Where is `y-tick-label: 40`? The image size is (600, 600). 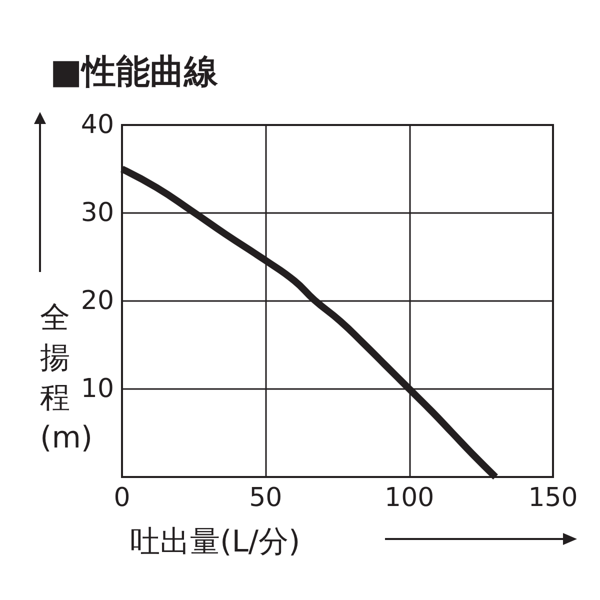 y-tick-label: 40 is located at coordinates (97, 125).